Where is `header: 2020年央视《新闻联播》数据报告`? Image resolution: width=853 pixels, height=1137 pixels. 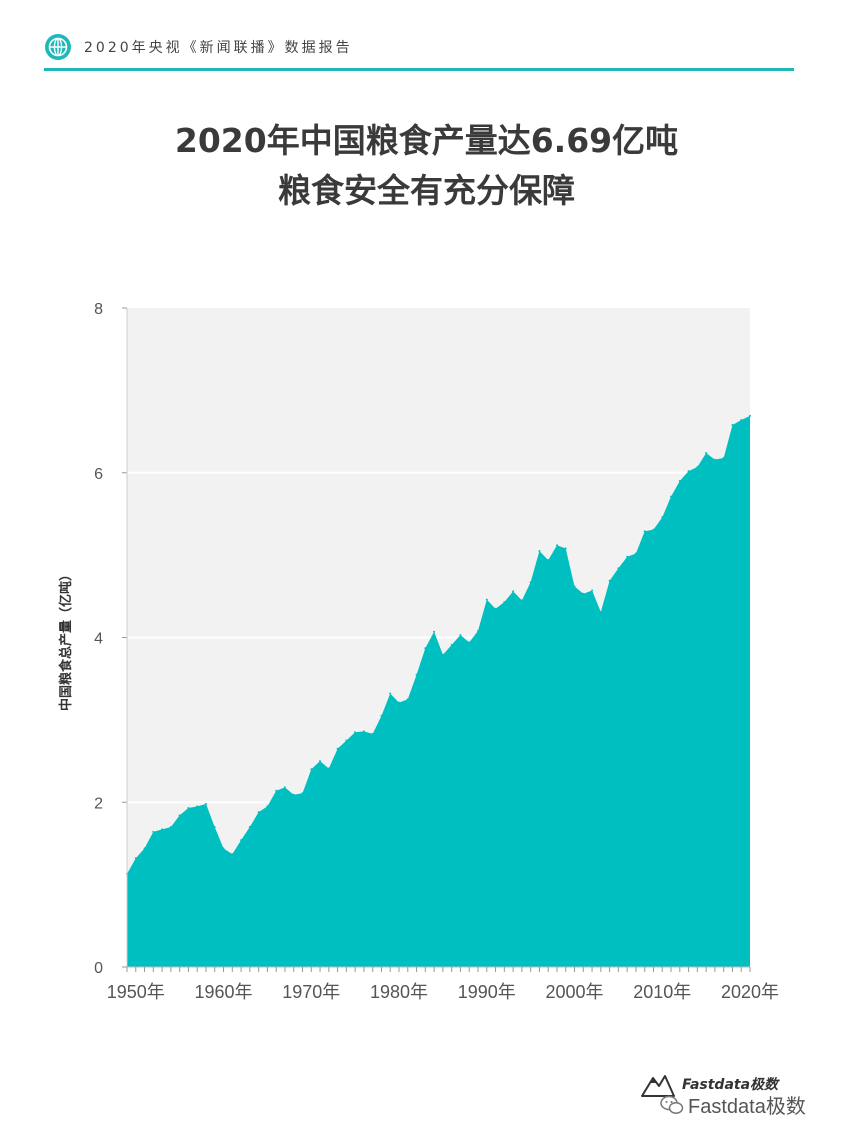 header: 2020年央视《新闻联播》数据报告 is located at coordinates (198, 47).